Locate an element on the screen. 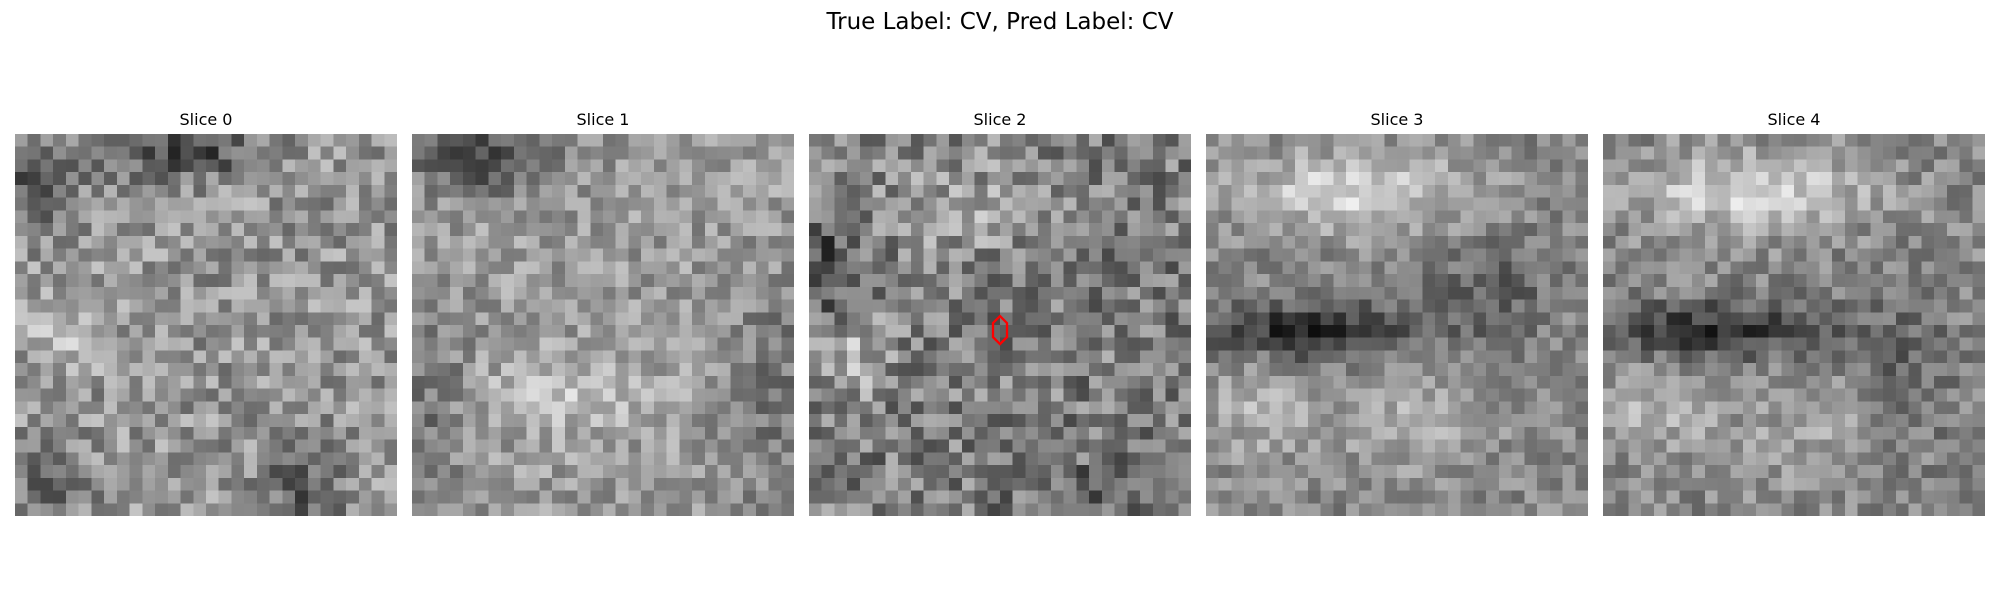 This screenshot has height=600, width=2000. slice-1-pixels is located at coordinates (603, 325).